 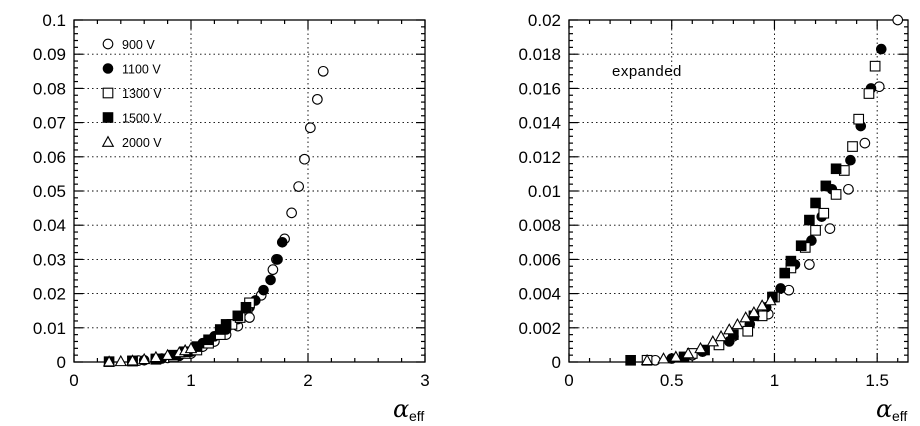 What do you see at coordinates (539, 123) in the screenshot?
I see `y-tick-label: 0.014` at bounding box center [539, 123].